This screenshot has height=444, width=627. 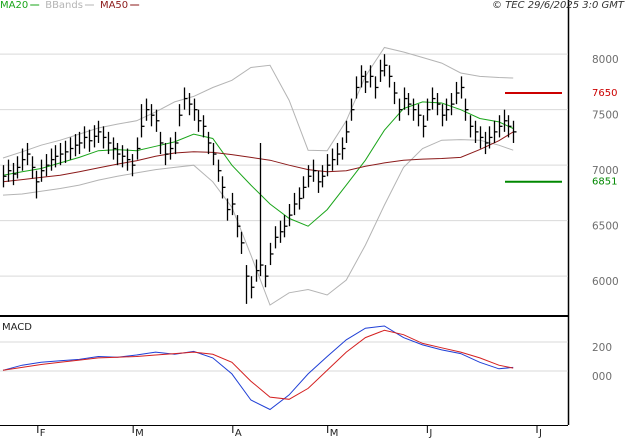 What do you see at coordinates (17, 327) in the screenshot?
I see `macd-title: MACD` at bounding box center [17, 327].